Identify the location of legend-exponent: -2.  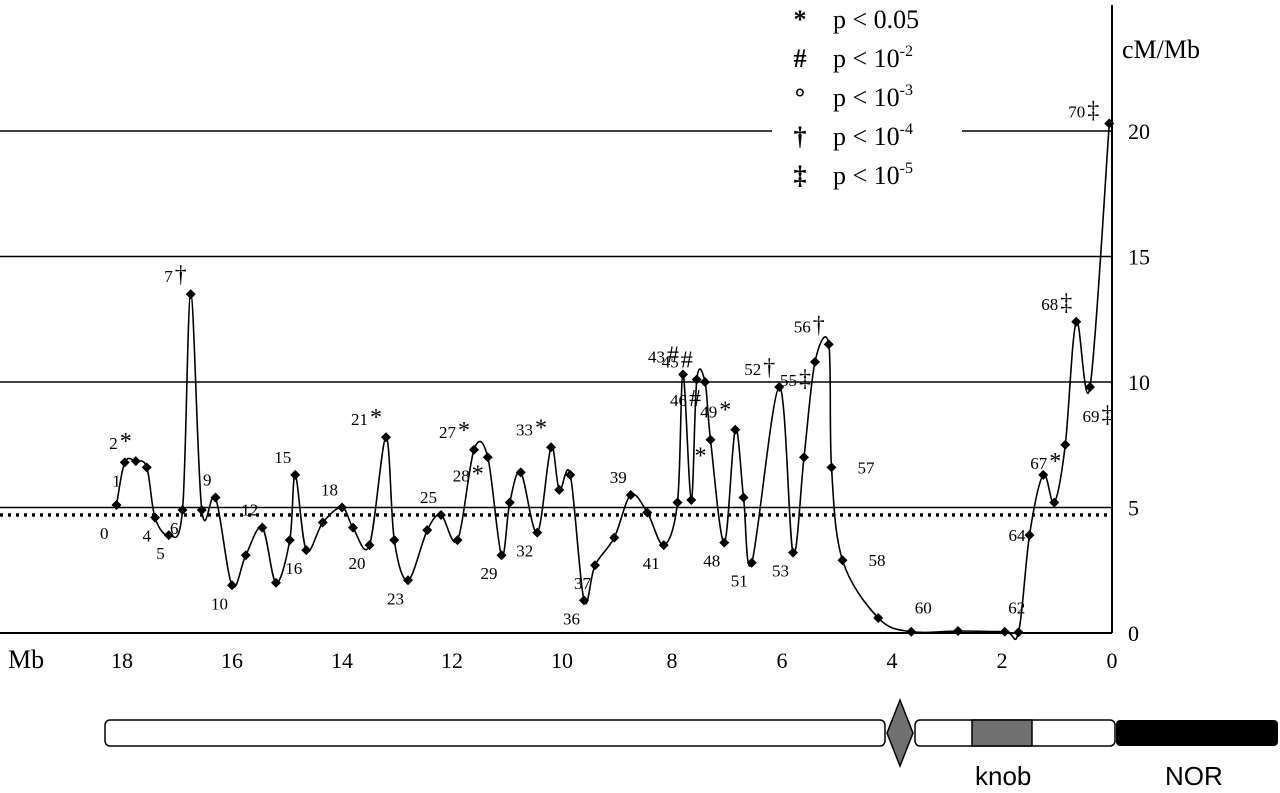
(906, 51).